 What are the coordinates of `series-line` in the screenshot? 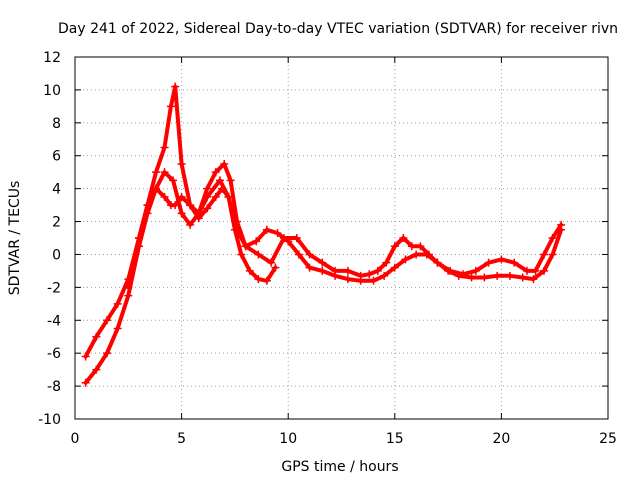 It's located at (202, 238).